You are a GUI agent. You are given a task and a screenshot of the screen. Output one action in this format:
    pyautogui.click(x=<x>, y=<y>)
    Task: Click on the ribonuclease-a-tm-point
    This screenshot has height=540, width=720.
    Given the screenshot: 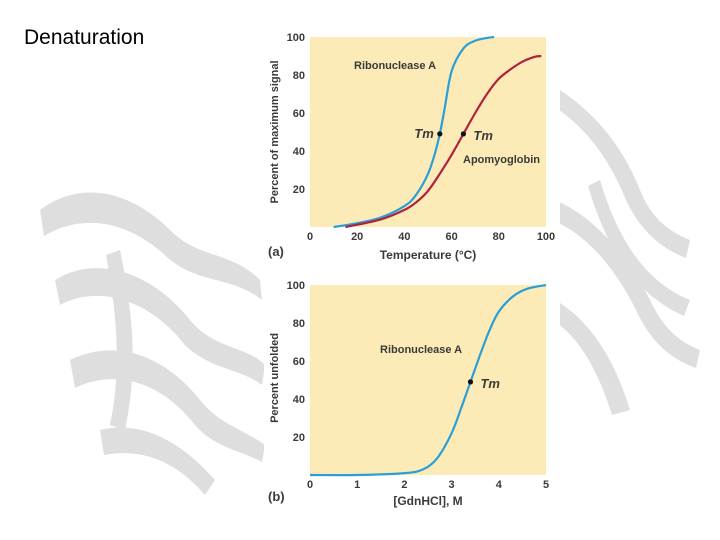 What is the action you would take?
    pyautogui.click(x=440, y=134)
    